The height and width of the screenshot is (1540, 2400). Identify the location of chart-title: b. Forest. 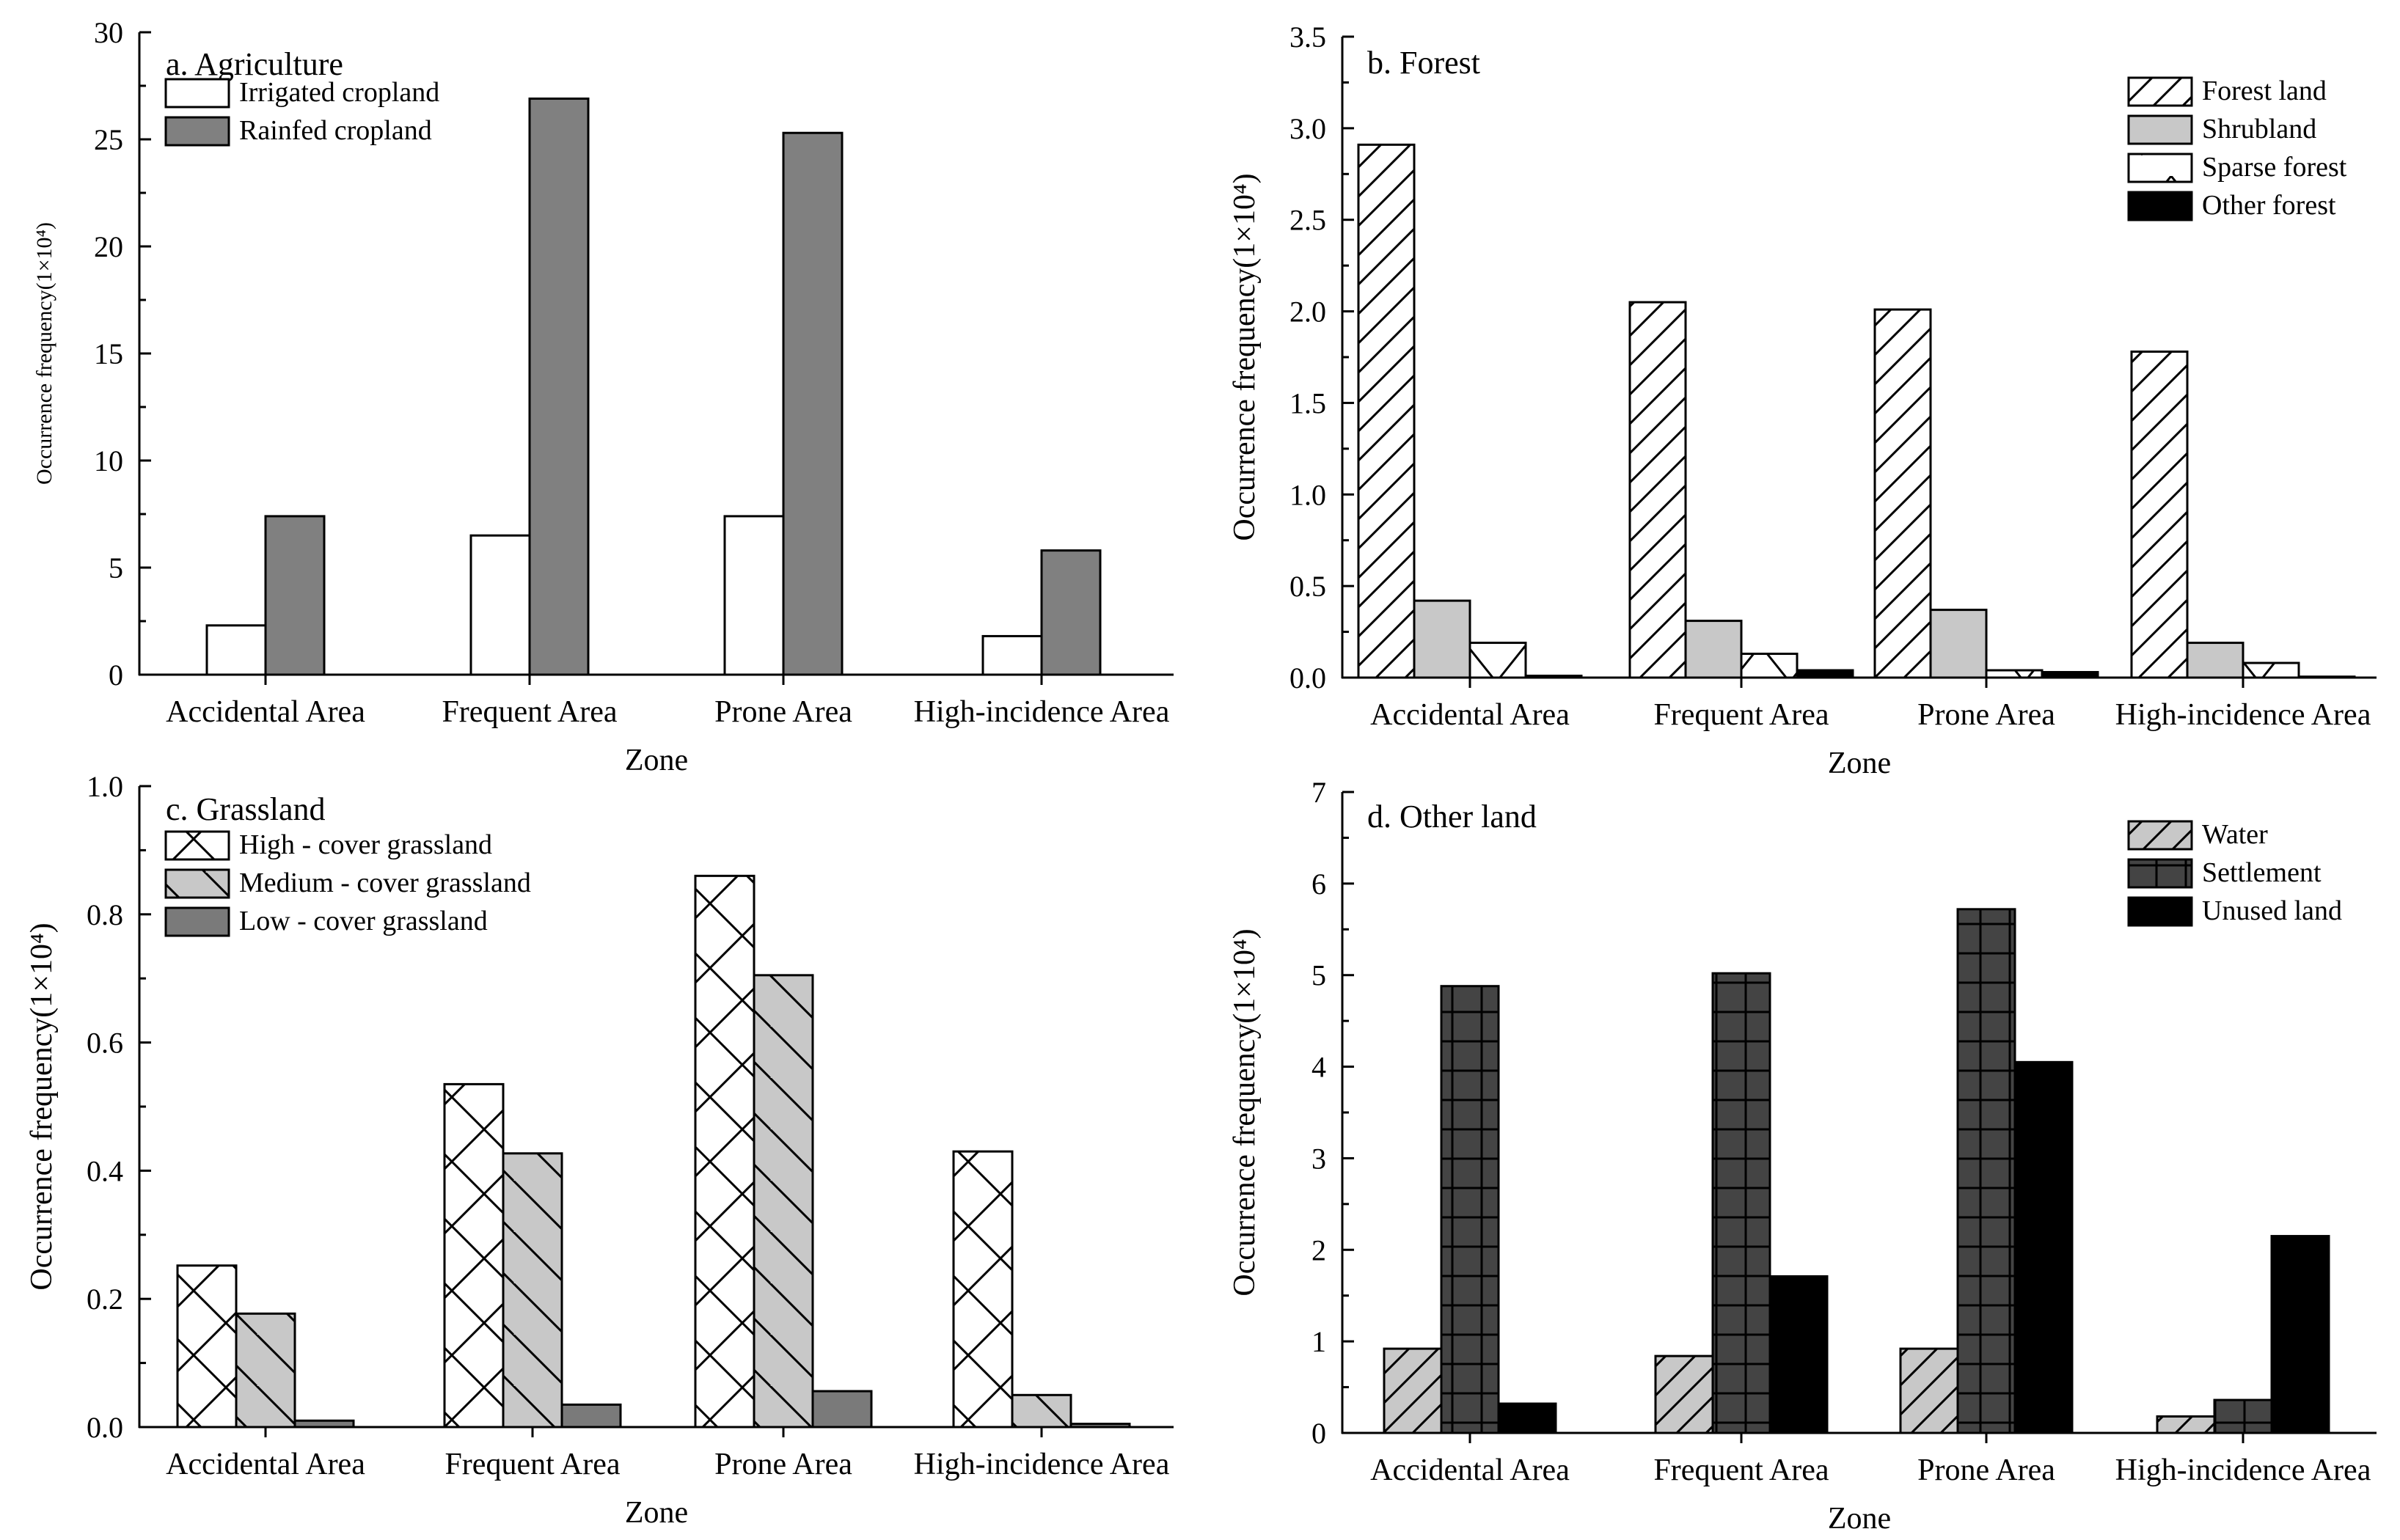
(1423, 63).